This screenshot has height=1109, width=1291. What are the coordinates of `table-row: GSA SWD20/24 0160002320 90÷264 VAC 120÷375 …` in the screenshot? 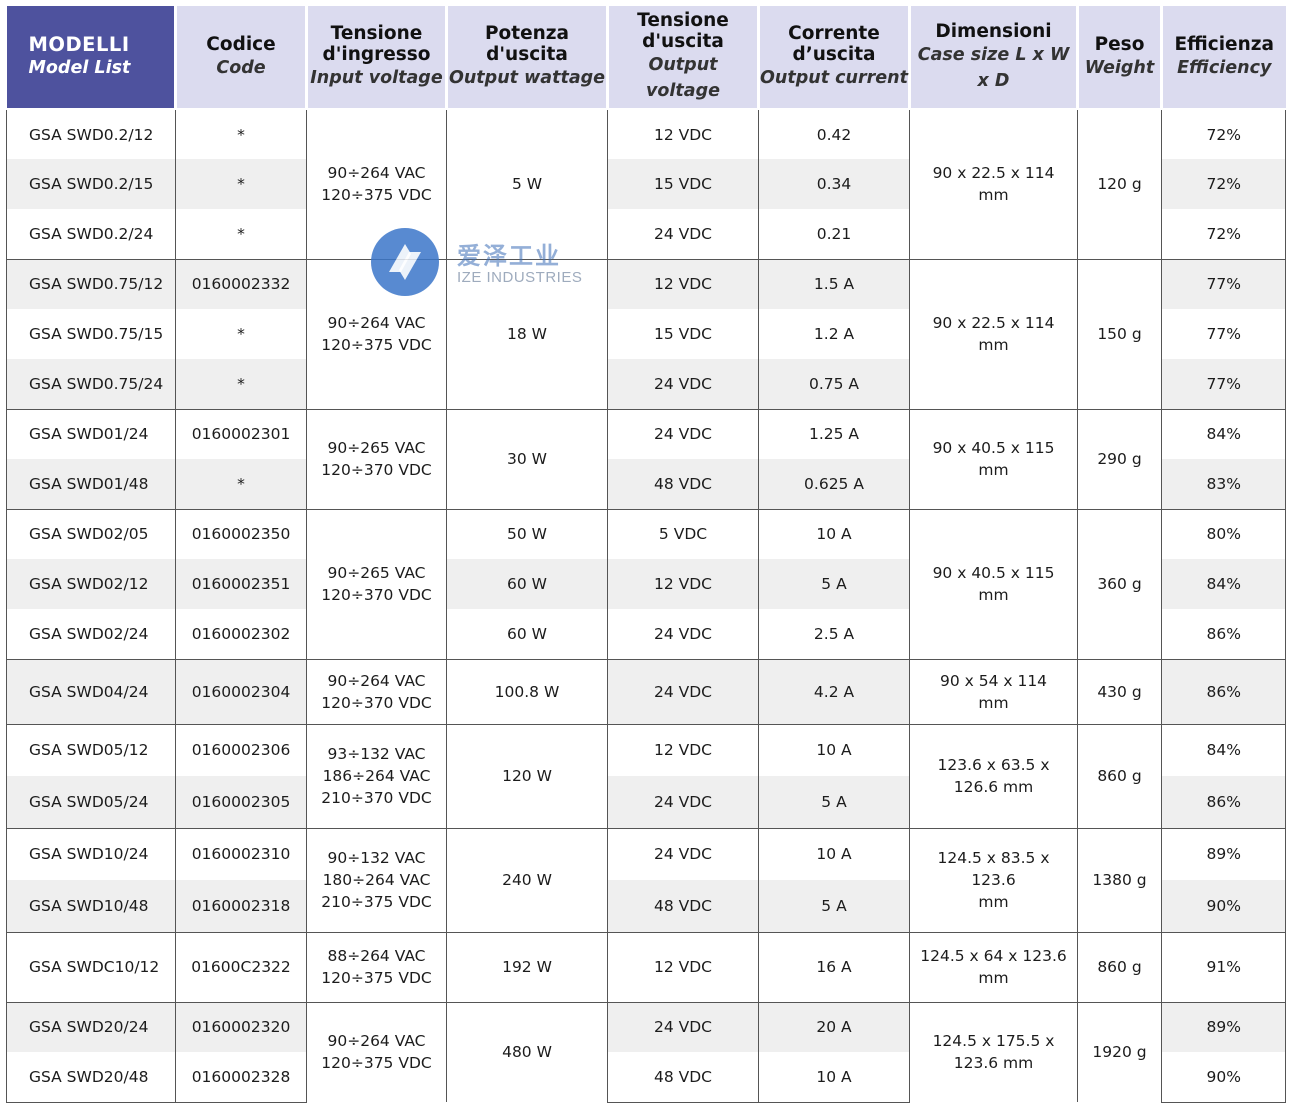 It's located at (646, 1051).